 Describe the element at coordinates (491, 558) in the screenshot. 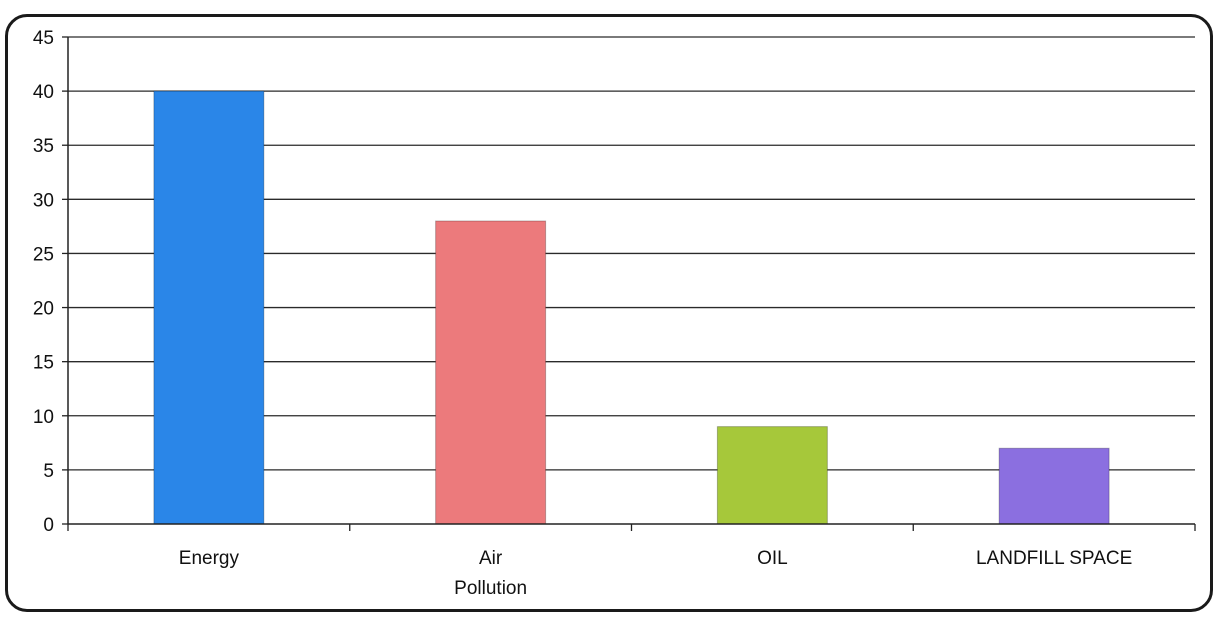

I see `x-tick-label: Air` at that location.